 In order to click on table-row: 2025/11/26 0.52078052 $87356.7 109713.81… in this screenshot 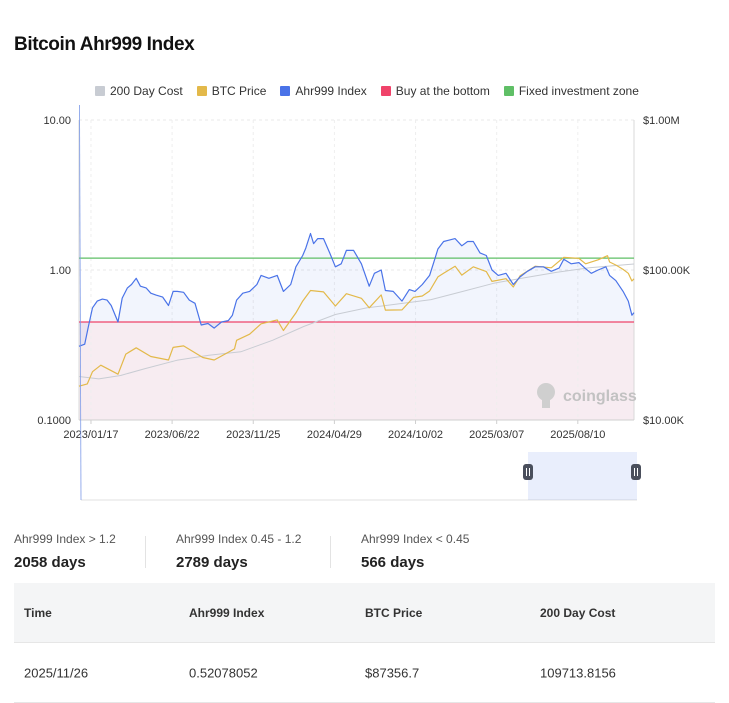, I will do `click(364, 673)`.